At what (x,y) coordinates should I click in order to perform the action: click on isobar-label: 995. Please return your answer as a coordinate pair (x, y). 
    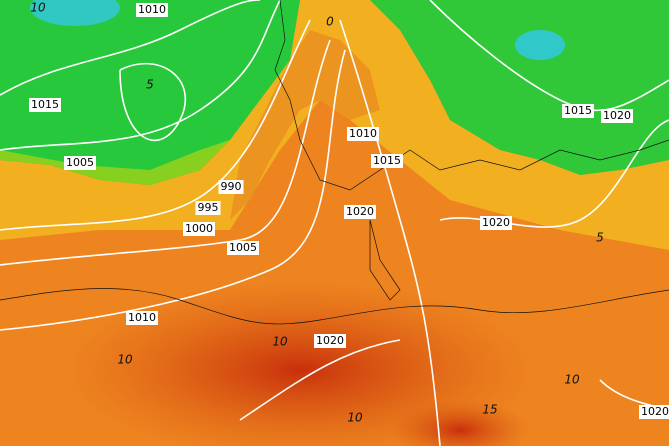
    Looking at the image, I should click on (208, 207).